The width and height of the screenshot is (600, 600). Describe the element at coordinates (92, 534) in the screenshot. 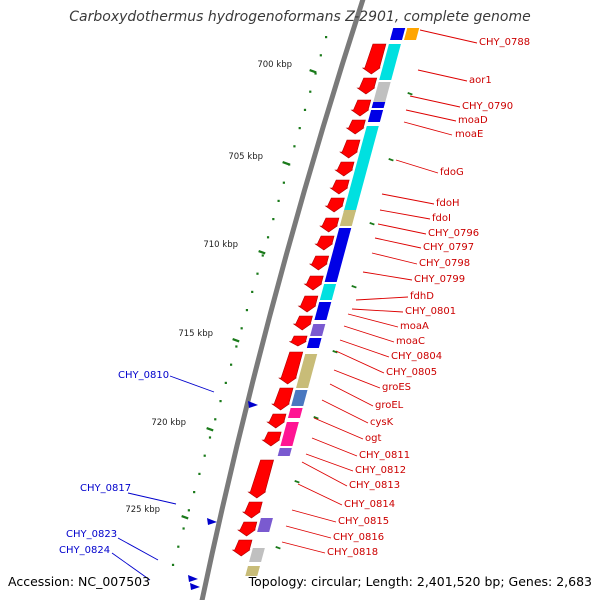

I see `gene-label-chy-0823: CHY_0823` at that location.